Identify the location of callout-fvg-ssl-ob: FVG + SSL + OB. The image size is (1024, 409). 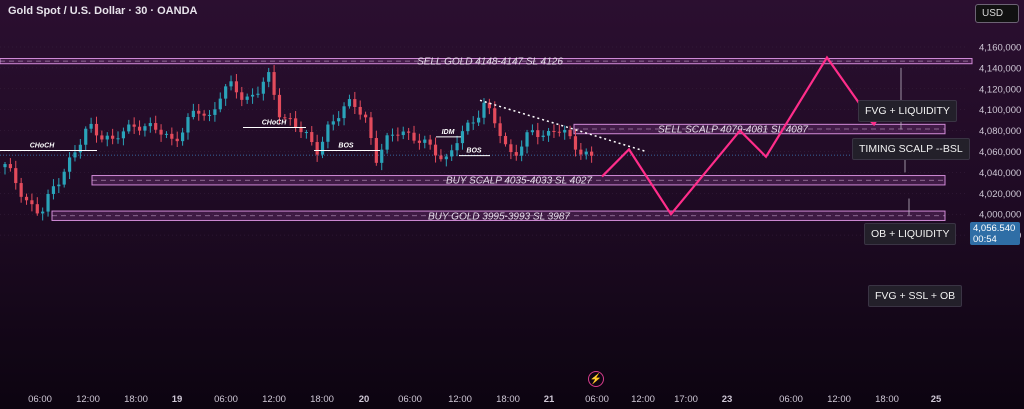
(915, 296).